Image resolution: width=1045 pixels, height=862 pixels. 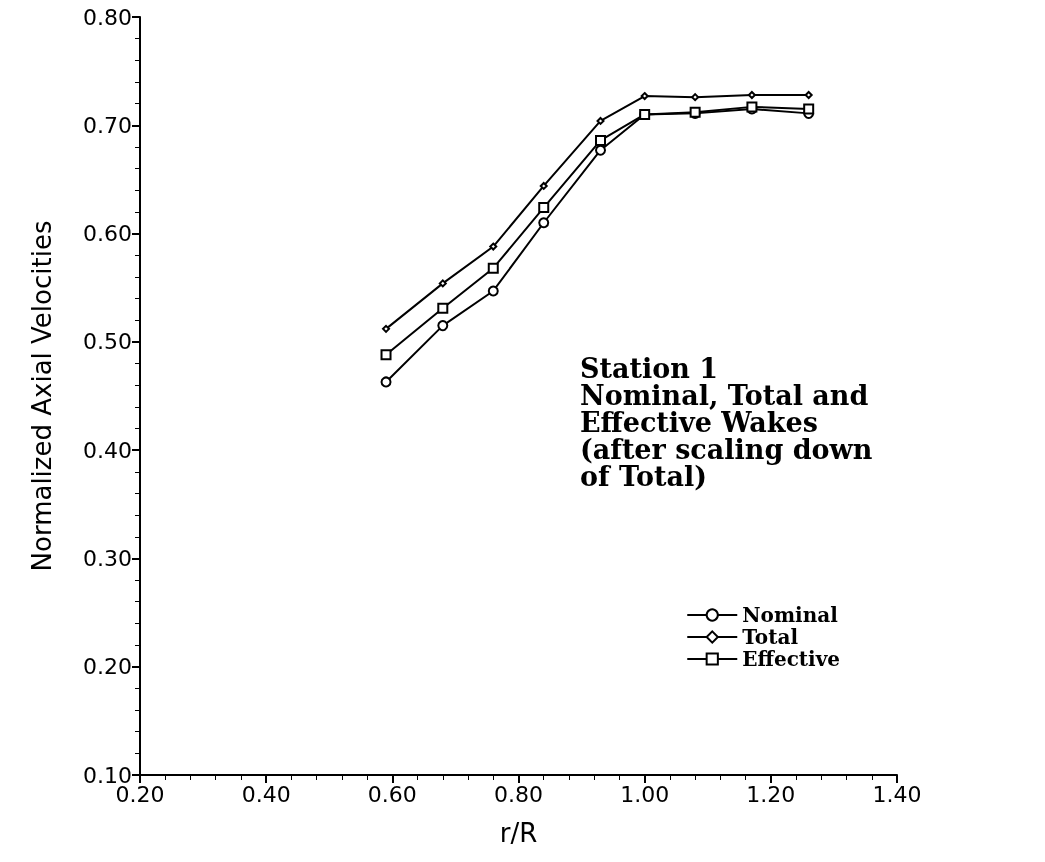 I want to click on x-tick-label: 1.00, so click(x=645, y=794).